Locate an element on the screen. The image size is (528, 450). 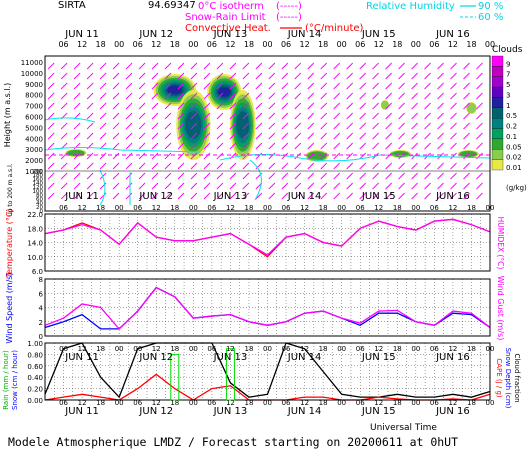
hour-tick-label-mid: 18 is located at coordinates (100, 208).